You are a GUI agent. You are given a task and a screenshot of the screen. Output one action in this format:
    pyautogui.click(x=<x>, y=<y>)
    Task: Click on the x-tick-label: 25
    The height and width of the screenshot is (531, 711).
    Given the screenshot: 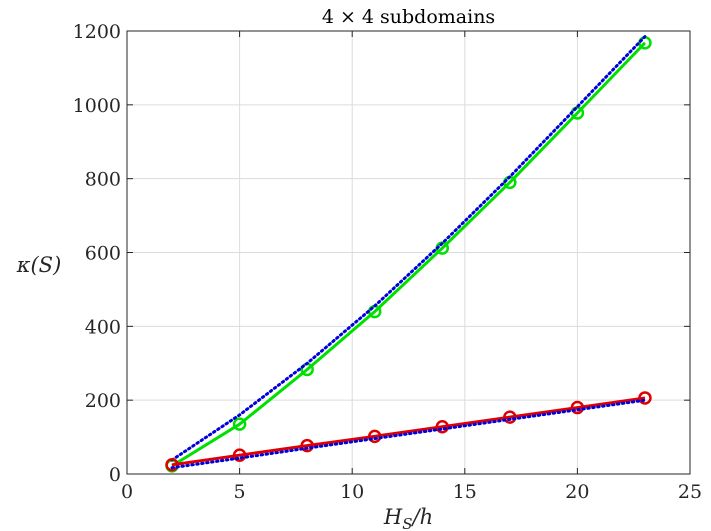 What is the action you would take?
    pyautogui.click(x=690, y=492)
    